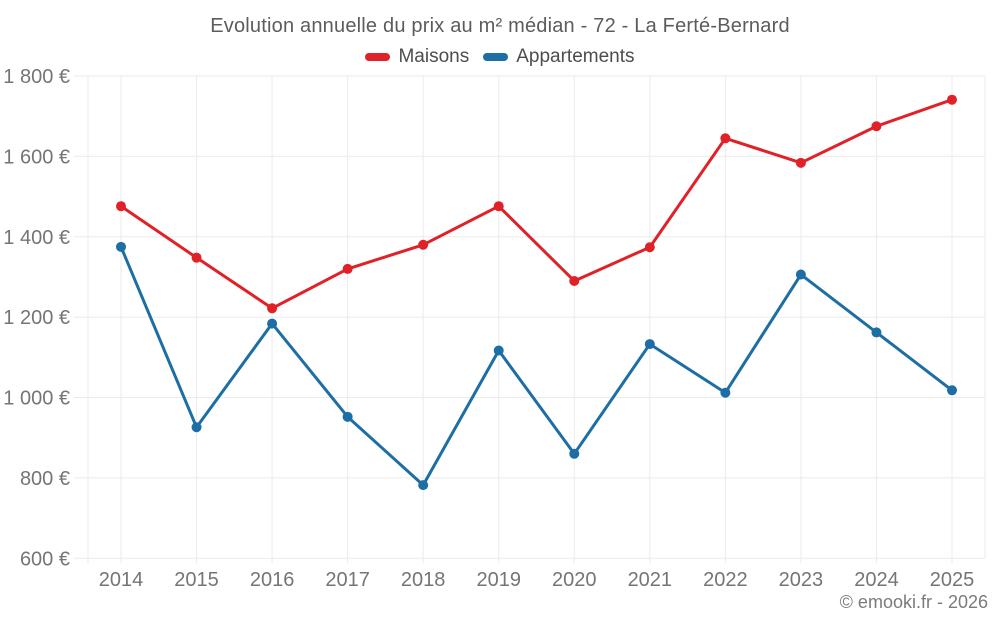  Describe the element at coordinates (36, 318) in the screenshot. I see `y-tick-label: 1 200 €` at that location.